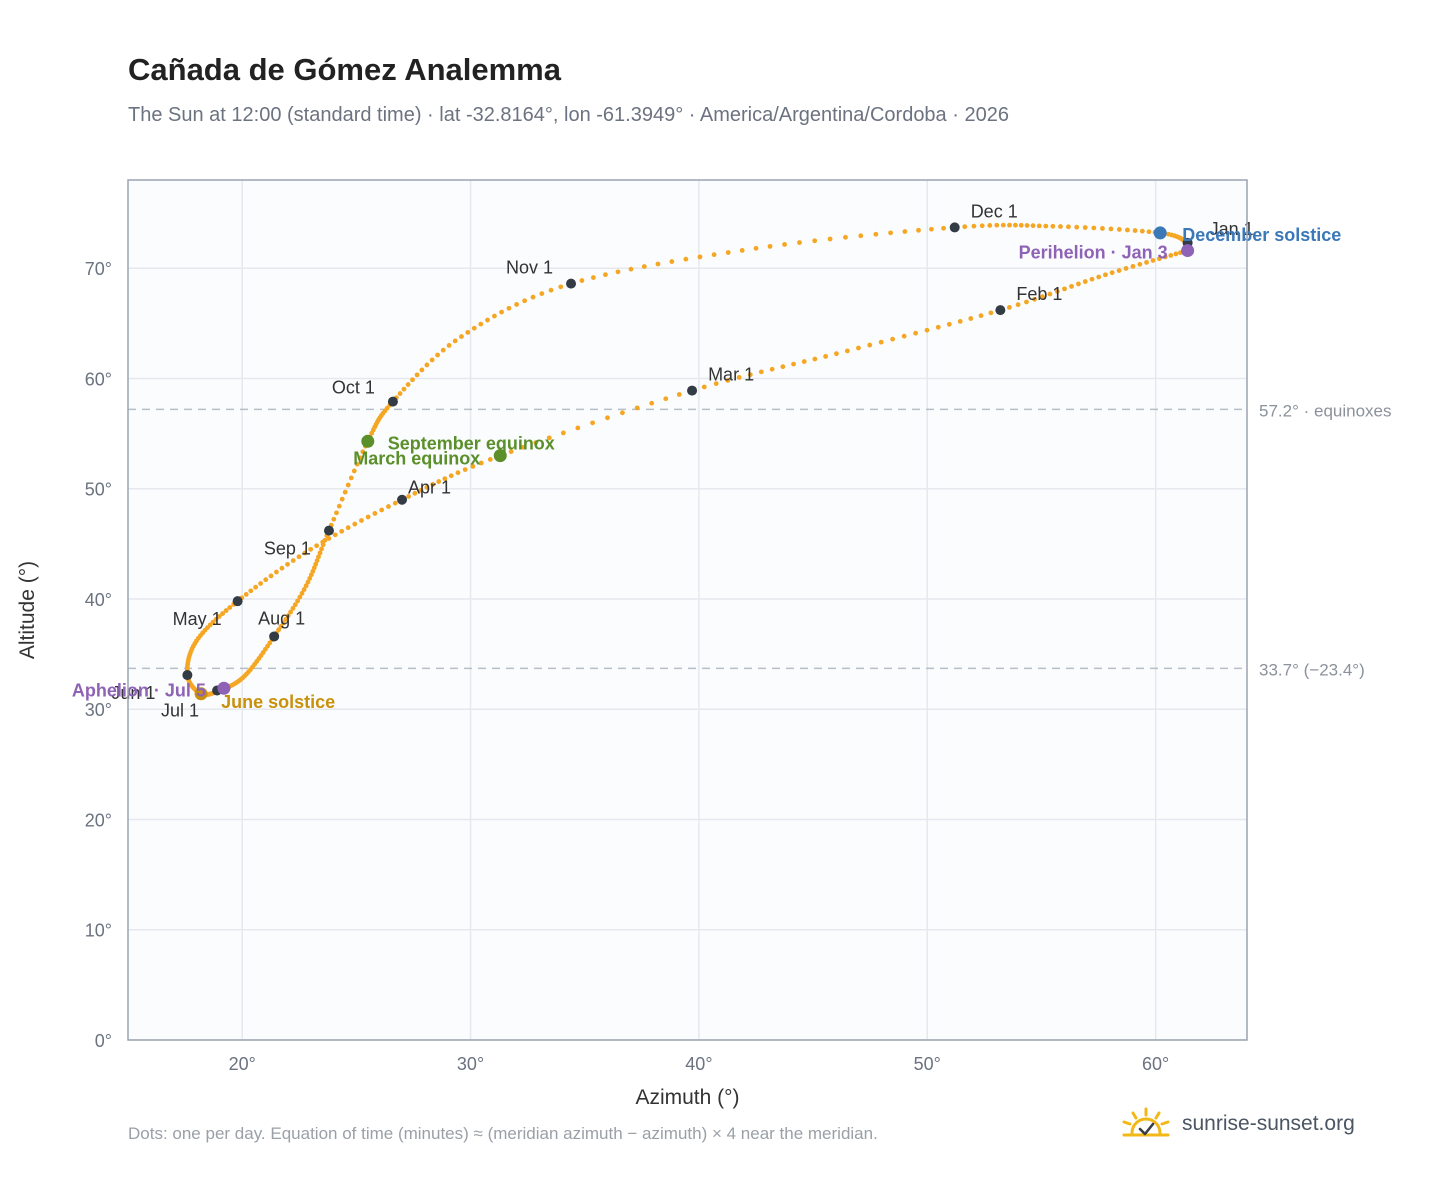 This screenshot has height=1188, width=1448. What do you see at coordinates (1093, 253) in the screenshot?
I see `event-label: Perihelion · Jan 3` at bounding box center [1093, 253].